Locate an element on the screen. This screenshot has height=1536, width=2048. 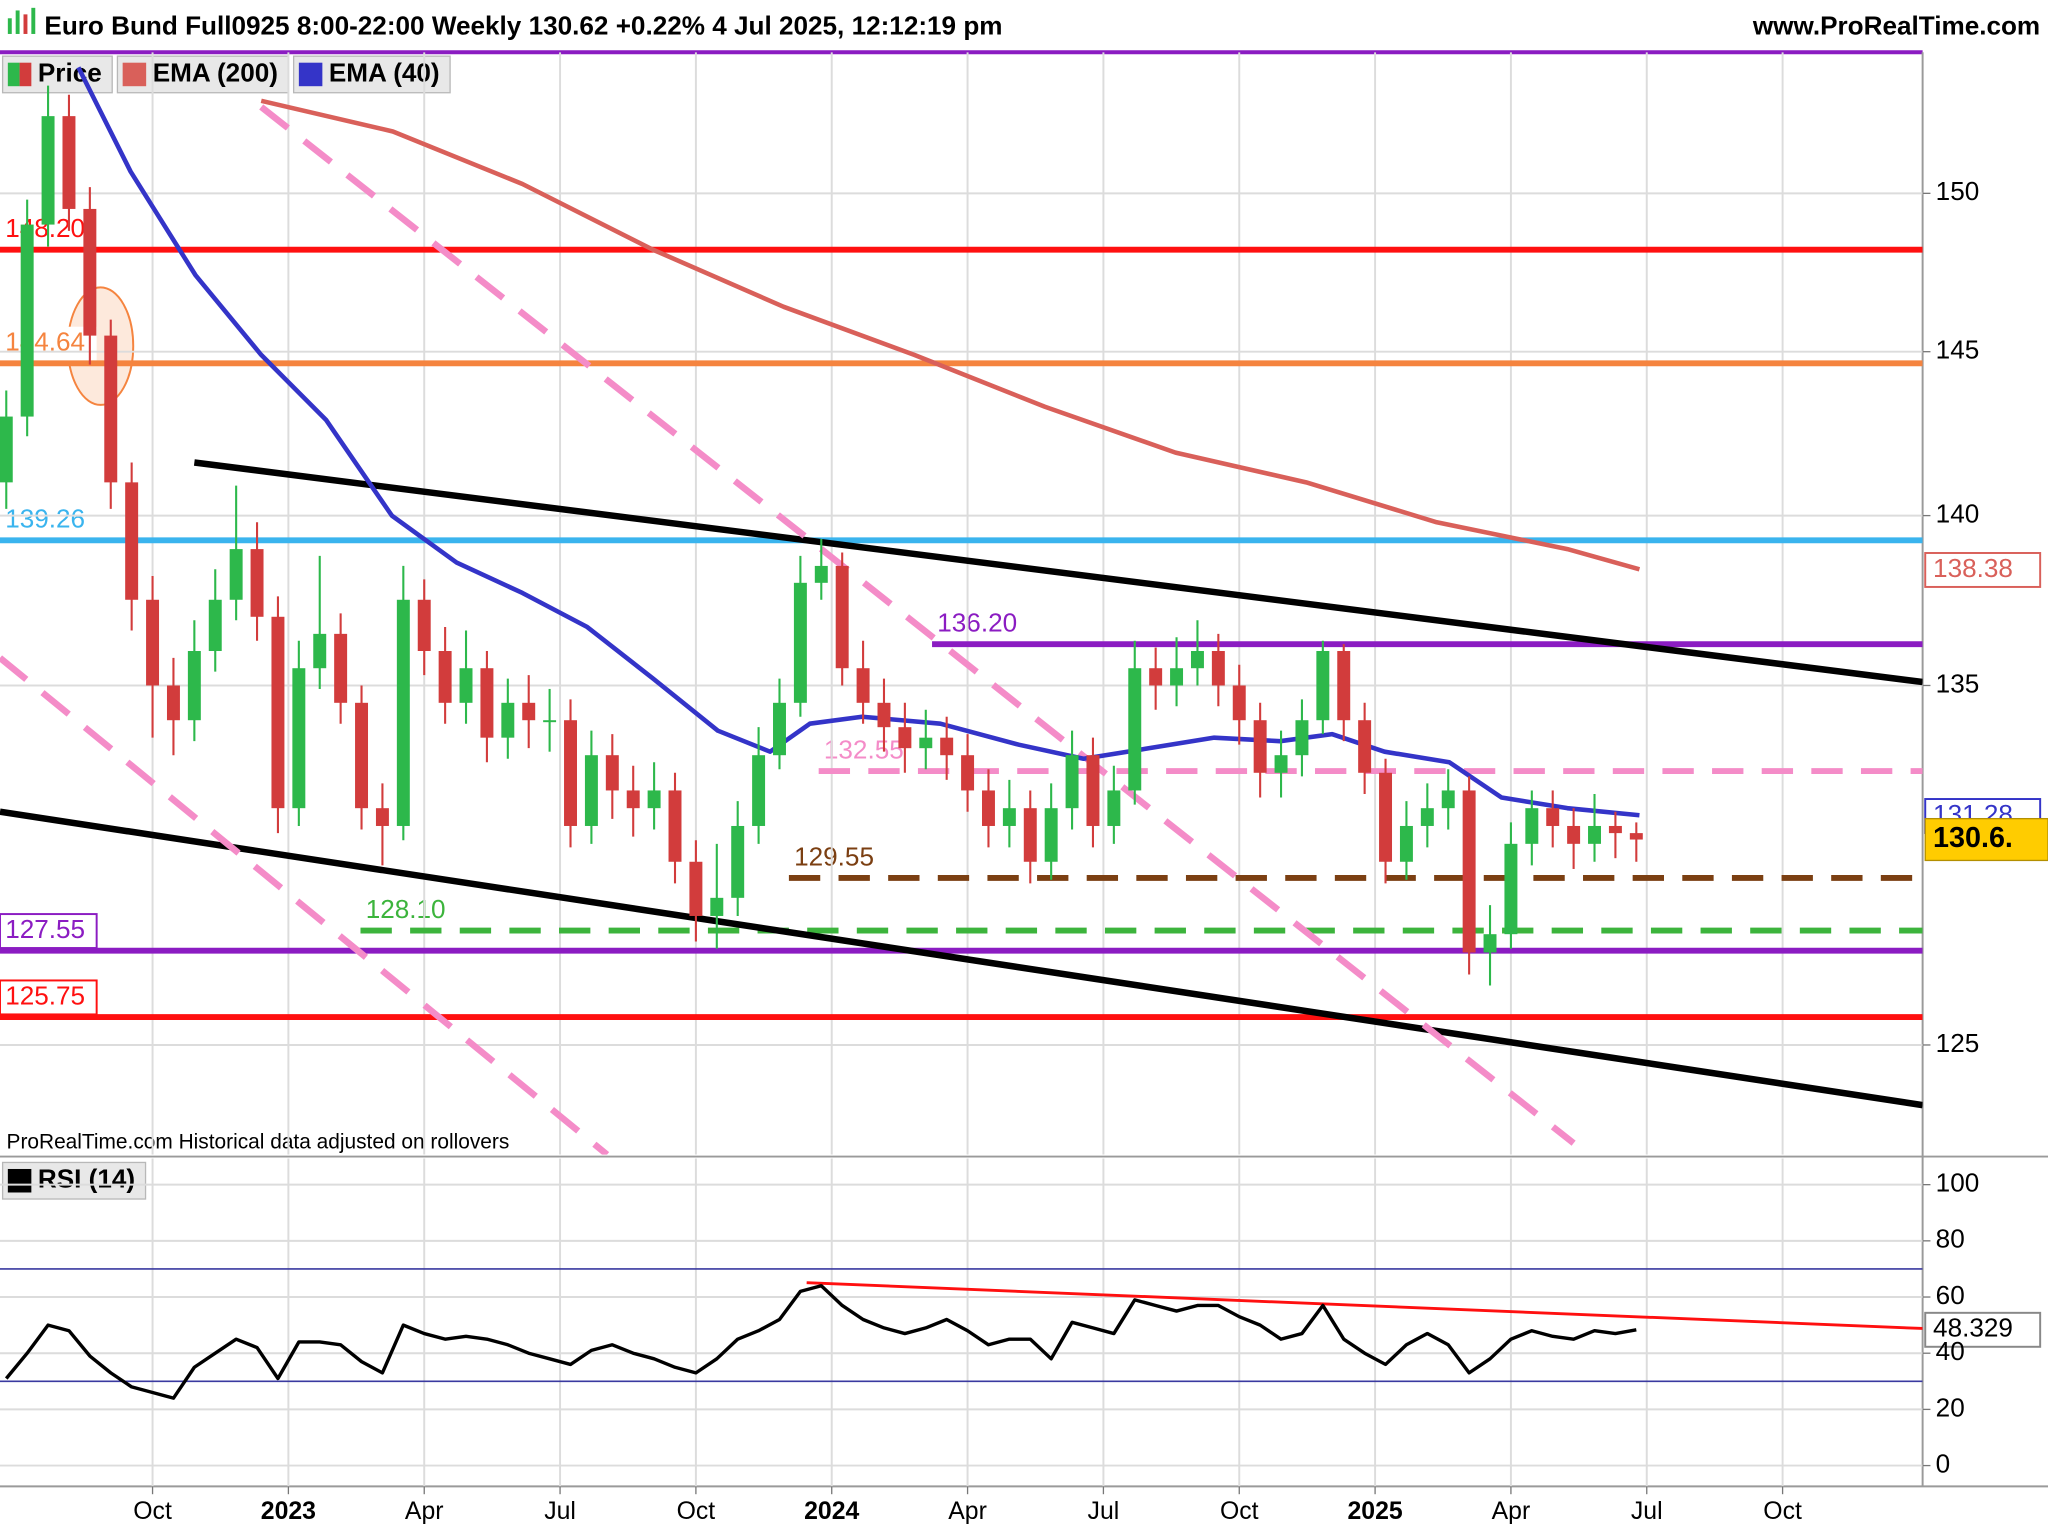
y-tick-label: 40 is located at coordinates (1950, 1351).